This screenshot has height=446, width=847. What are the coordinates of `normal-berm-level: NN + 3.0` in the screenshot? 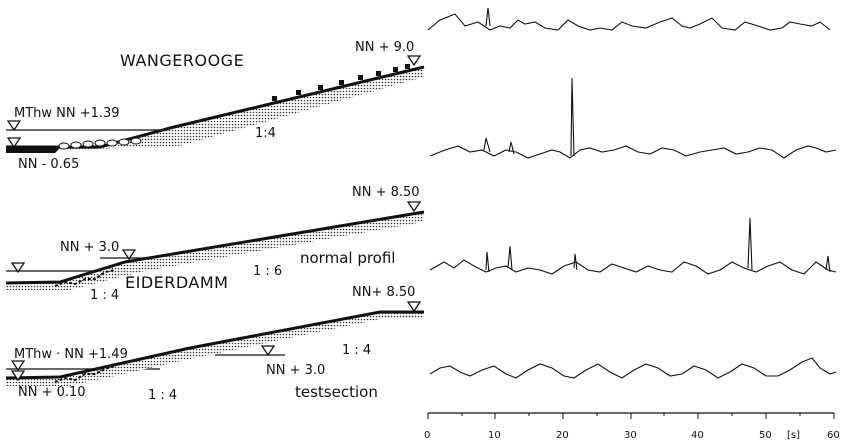 It's located at (89, 247).